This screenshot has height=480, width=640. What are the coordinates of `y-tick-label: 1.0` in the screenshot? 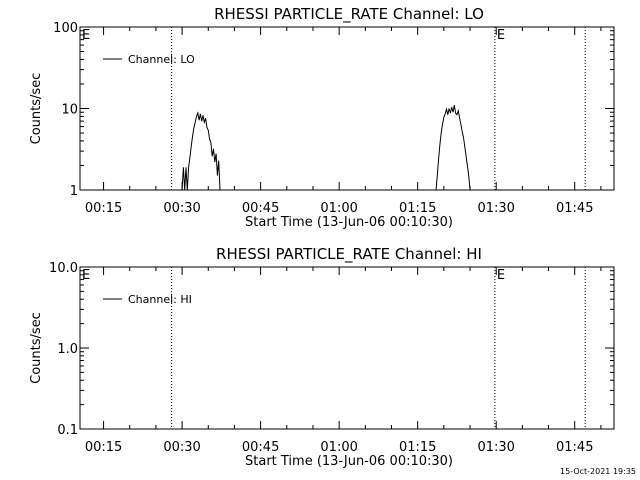 It's located at (67, 349).